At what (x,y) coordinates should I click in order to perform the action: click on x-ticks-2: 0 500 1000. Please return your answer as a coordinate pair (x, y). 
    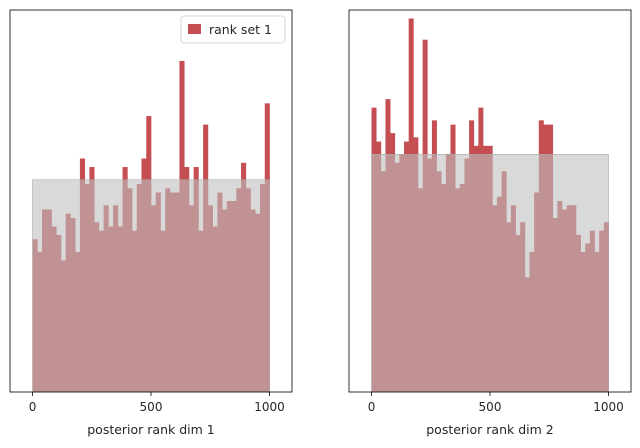
    Looking at the image, I should click on (496, 403).